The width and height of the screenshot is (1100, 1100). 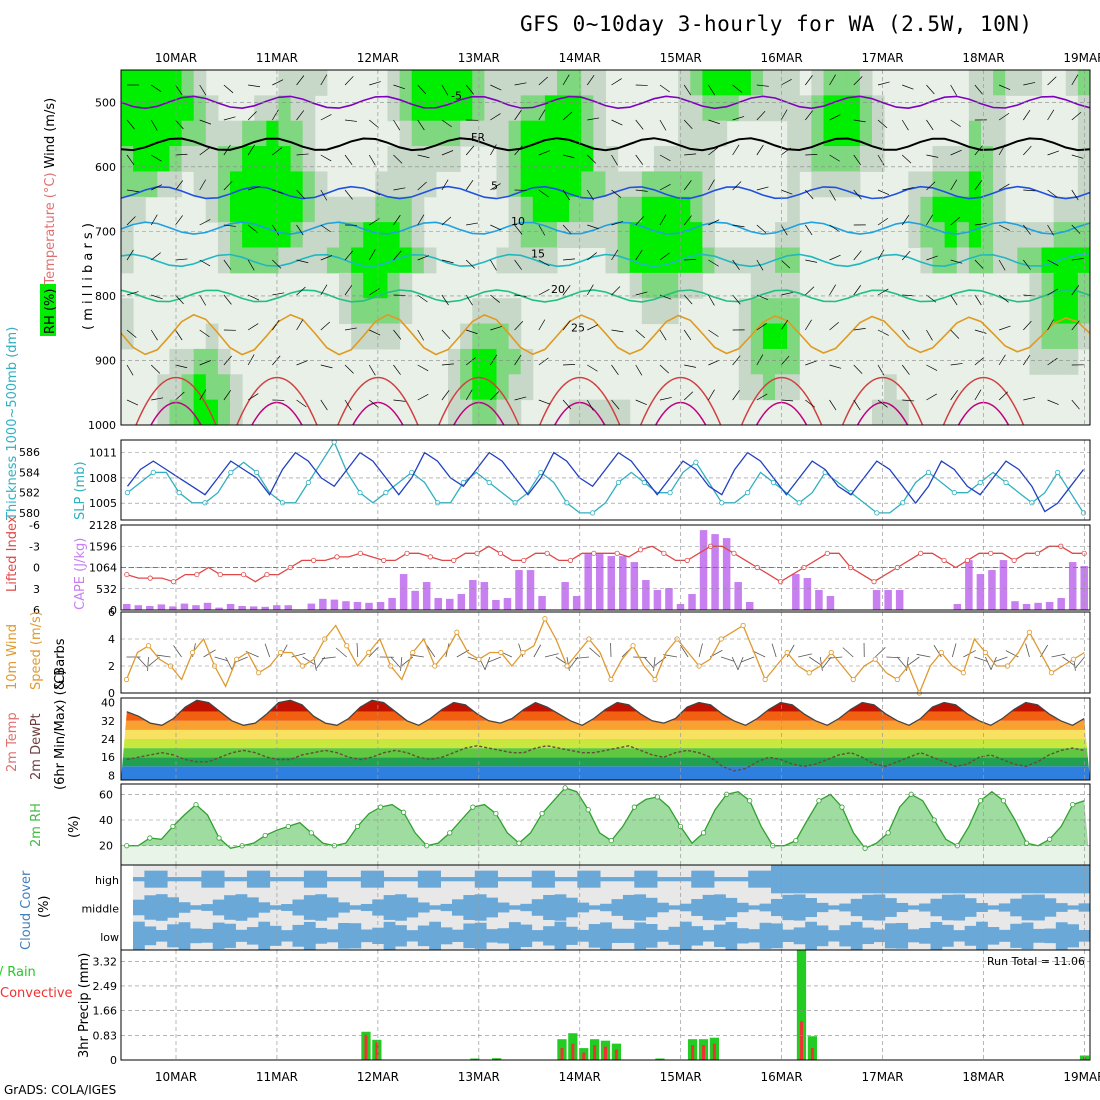 What do you see at coordinates (84, 1005) in the screenshot?
I see `precip-ylabel: 3hr Precip (mm)` at bounding box center [84, 1005].